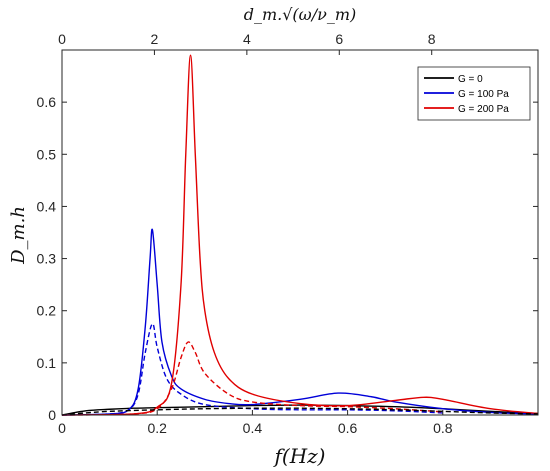  What do you see at coordinates (62, 39) in the screenshot?
I see `top-x-tick-label: 0` at bounding box center [62, 39].